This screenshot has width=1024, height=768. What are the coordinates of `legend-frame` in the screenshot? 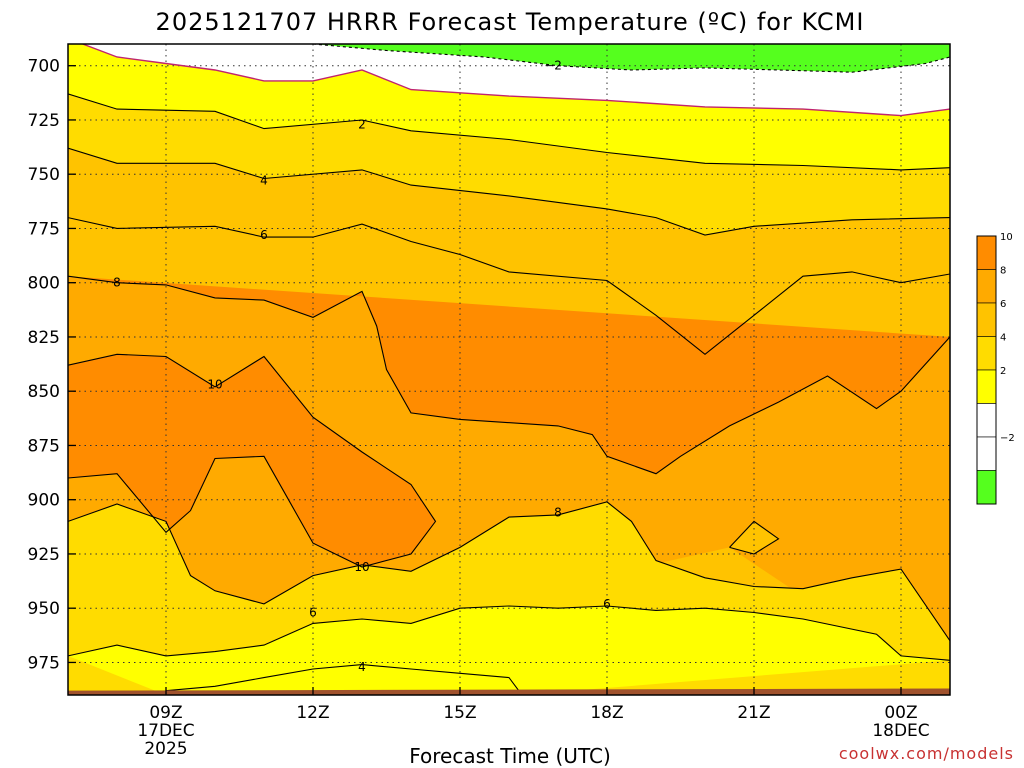 It's located at (986, 370).